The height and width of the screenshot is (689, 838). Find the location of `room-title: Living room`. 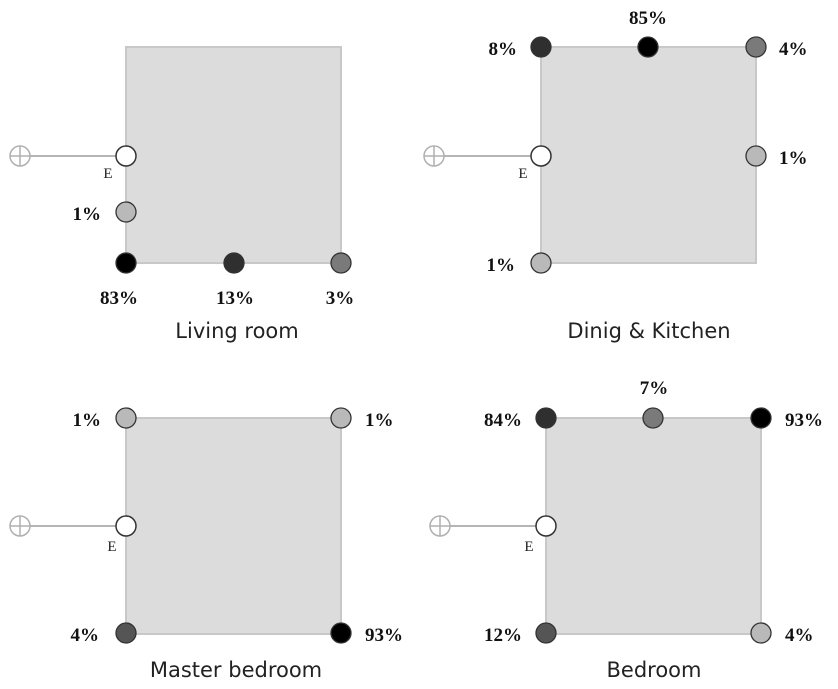

room-title: Living room is located at coordinates (236, 331).